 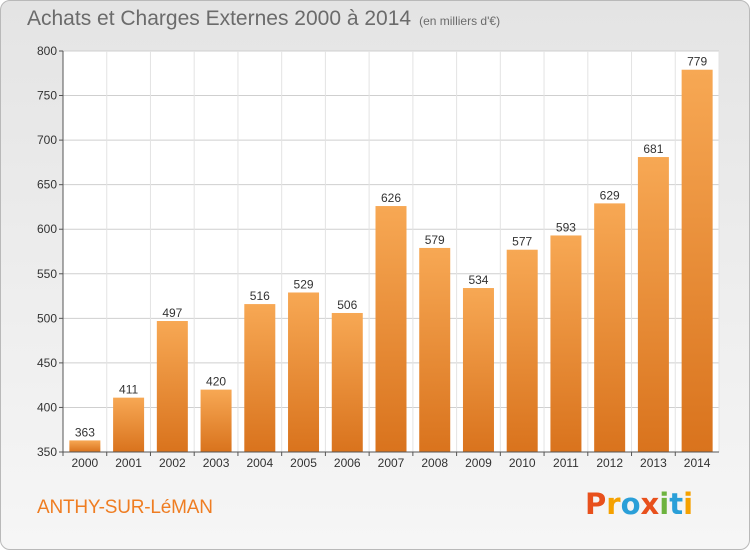 What do you see at coordinates (630, 504) in the screenshot?
I see `logo-letter: o` at bounding box center [630, 504].